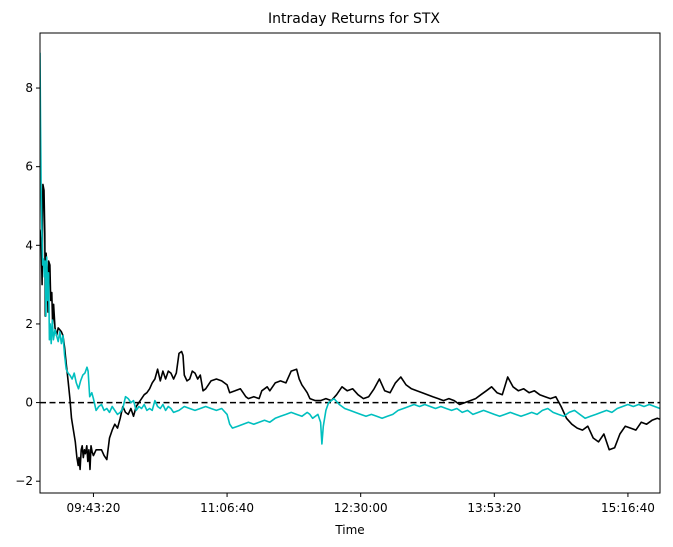  What do you see at coordinates (24, 481) in the screenshot?
I see `y-tick-label: −2` at bounding box center [24, 481].